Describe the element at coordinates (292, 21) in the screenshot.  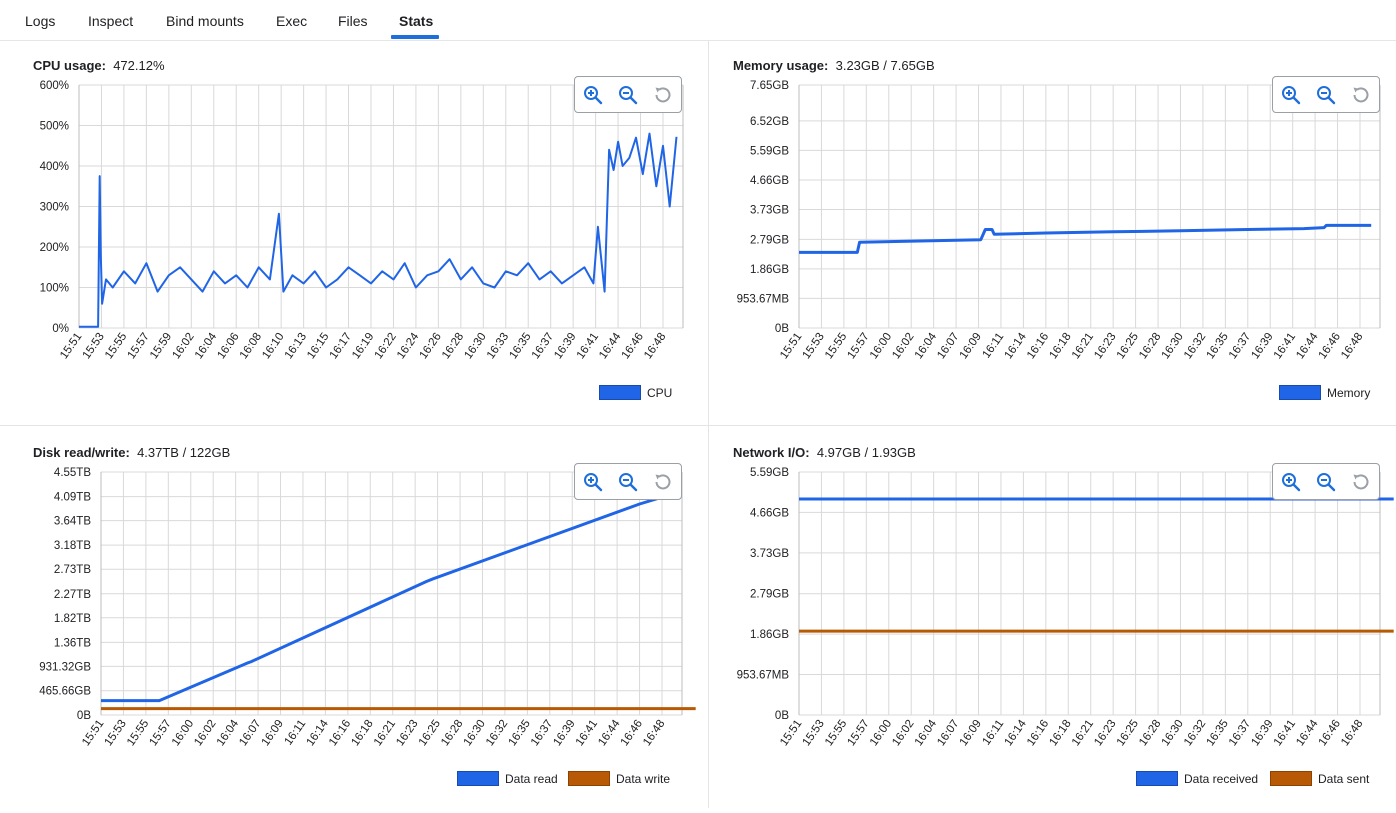
I see `tab-exec: Exec` at that location.